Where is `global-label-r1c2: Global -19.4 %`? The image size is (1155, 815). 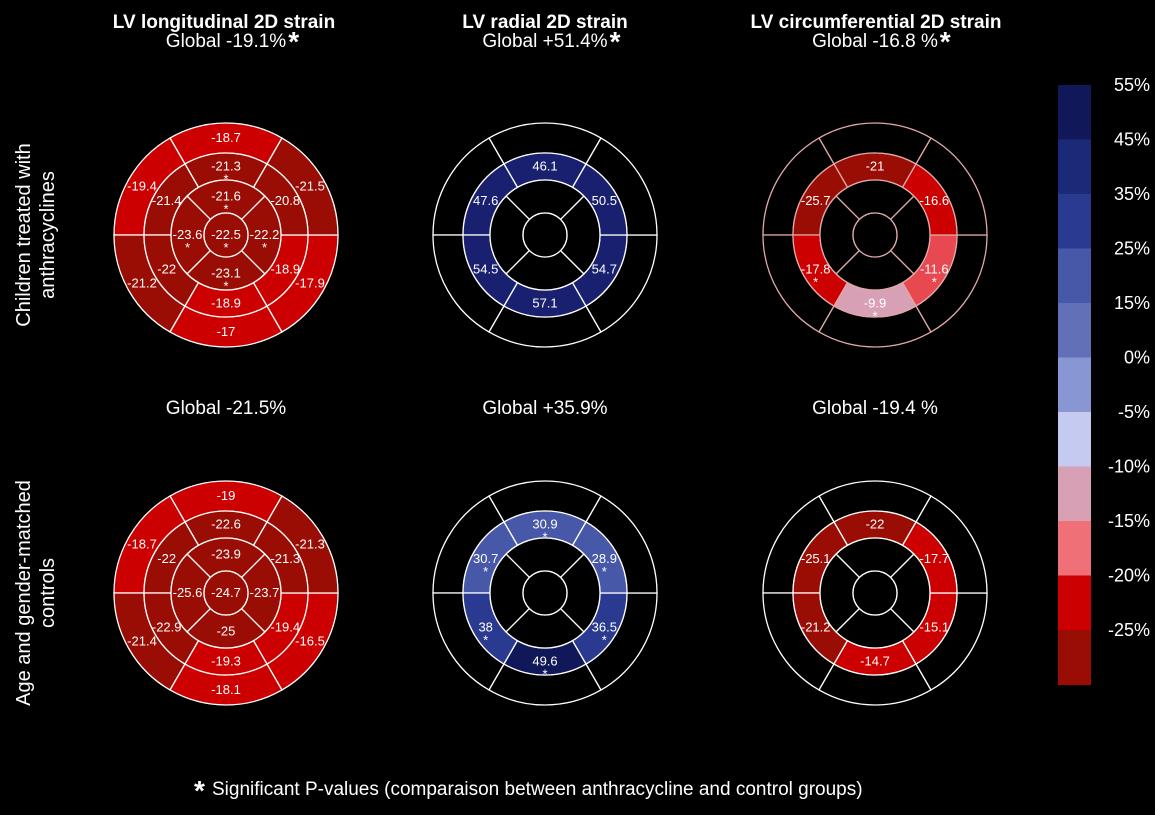
global-label-r1c2: Global -19.4 % is located at coordinates (875, 408).